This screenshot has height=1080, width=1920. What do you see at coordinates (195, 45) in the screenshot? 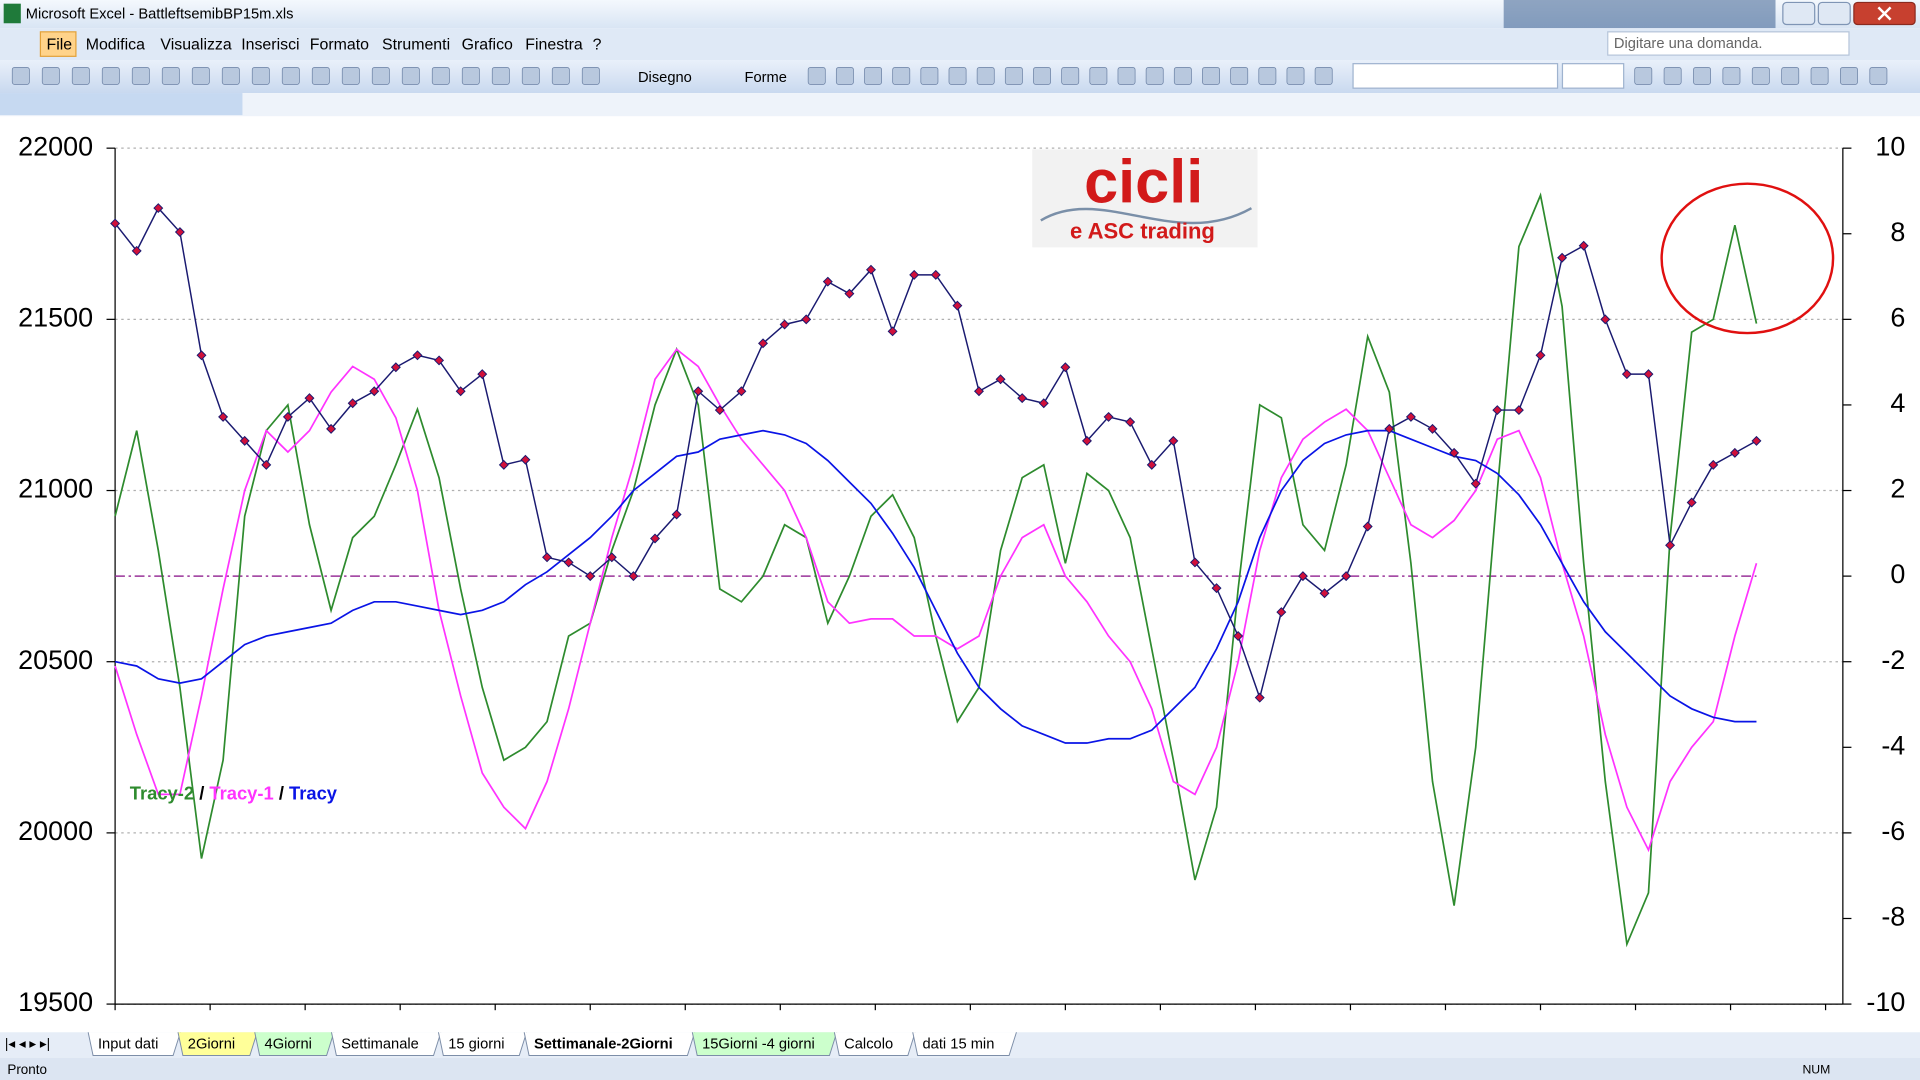
I see `menu-item: Visualizza` at bounding box center [195, 45].